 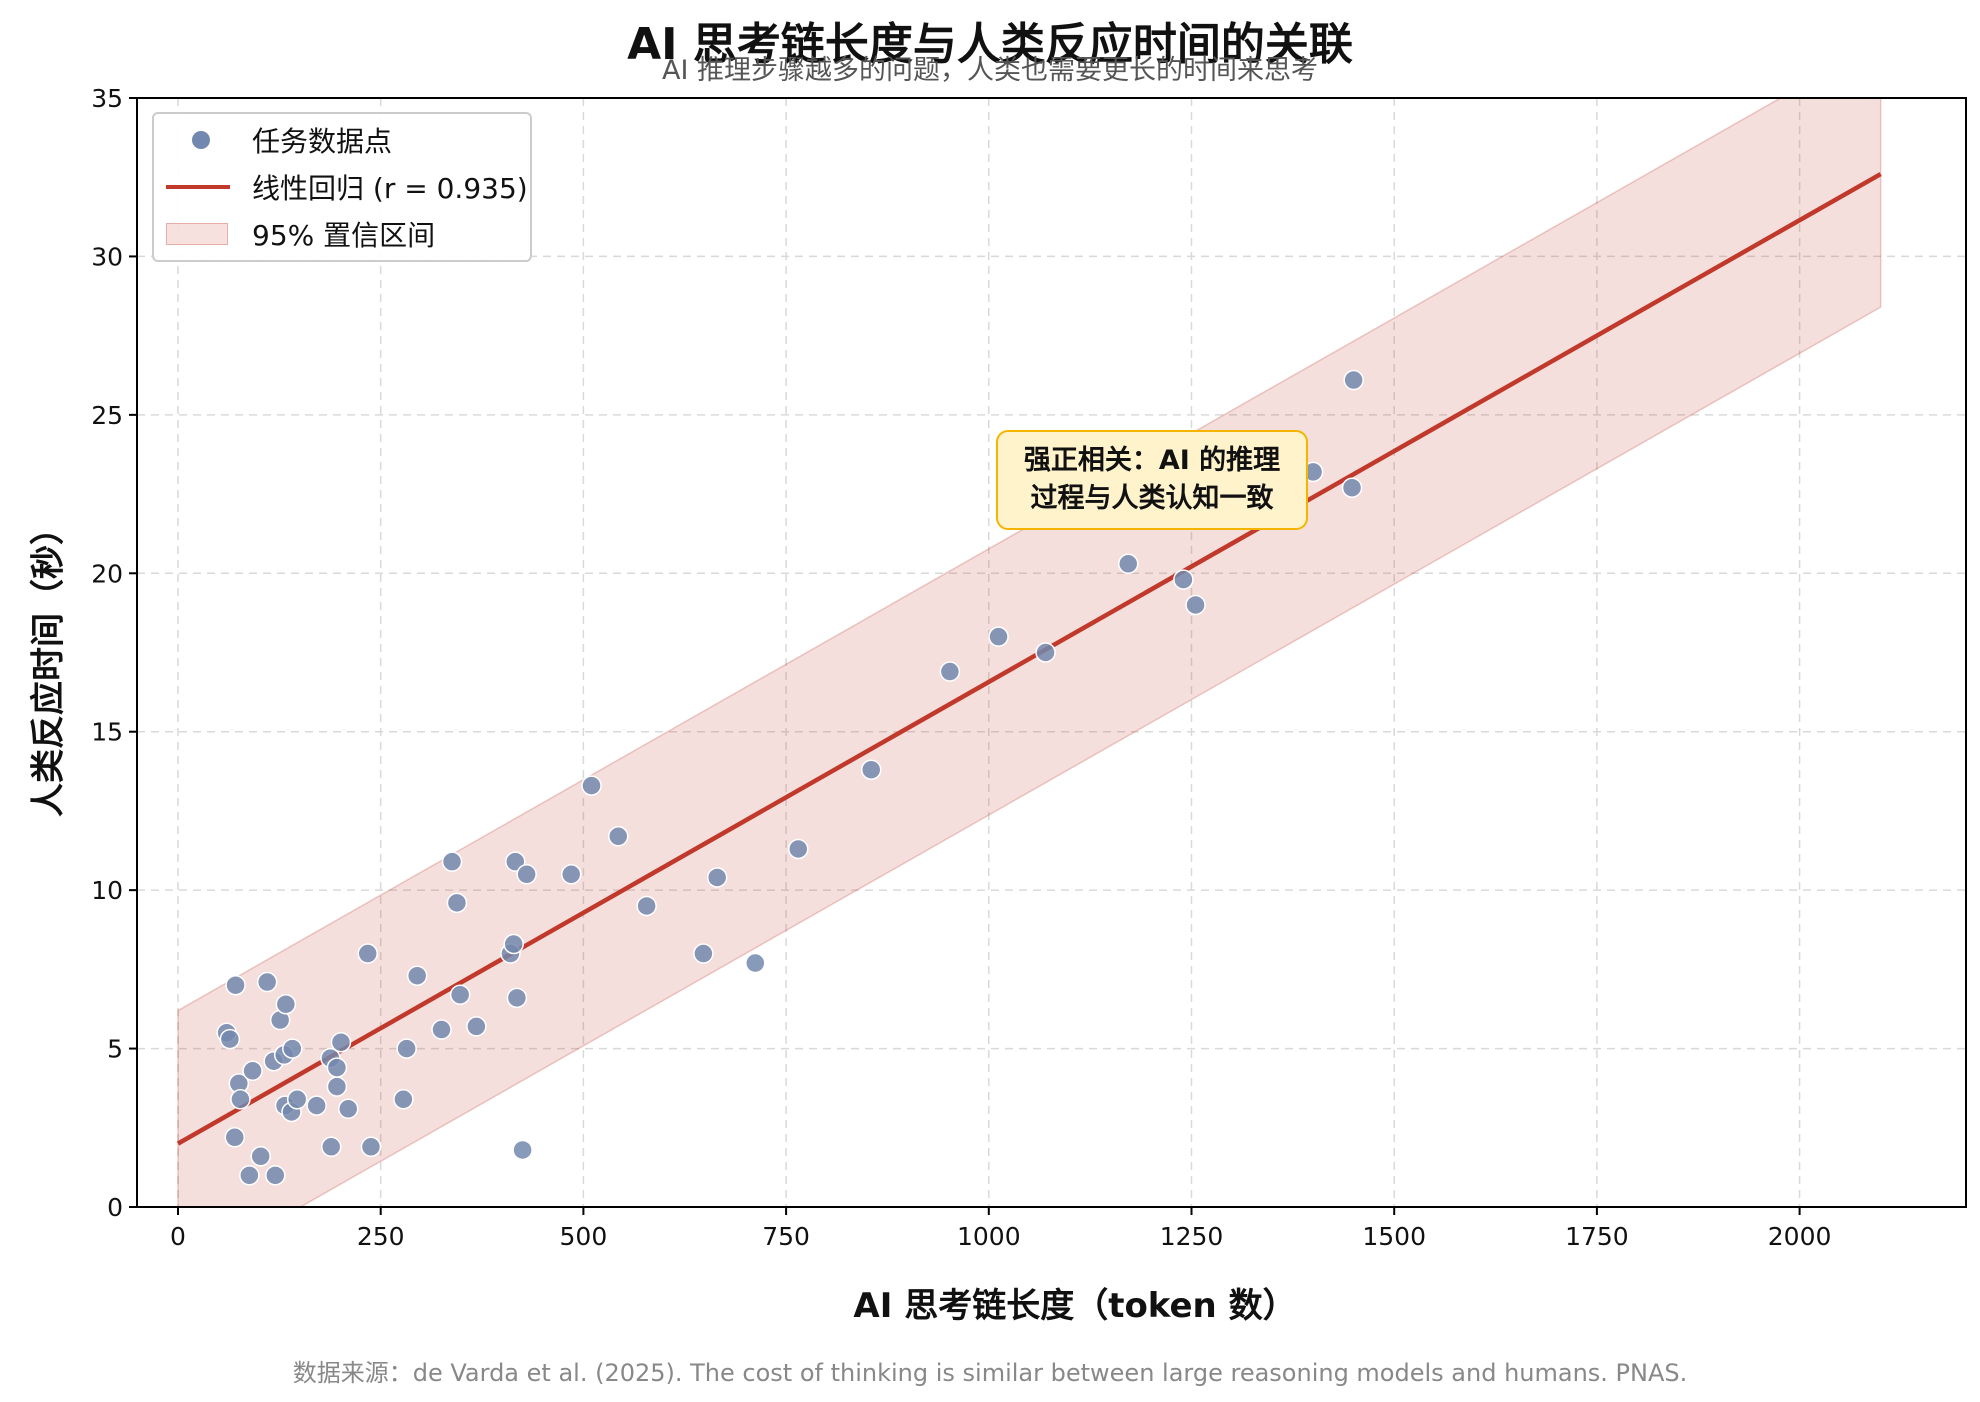 I want to click on y-tick-label: 10, so click(x=107, y=890).